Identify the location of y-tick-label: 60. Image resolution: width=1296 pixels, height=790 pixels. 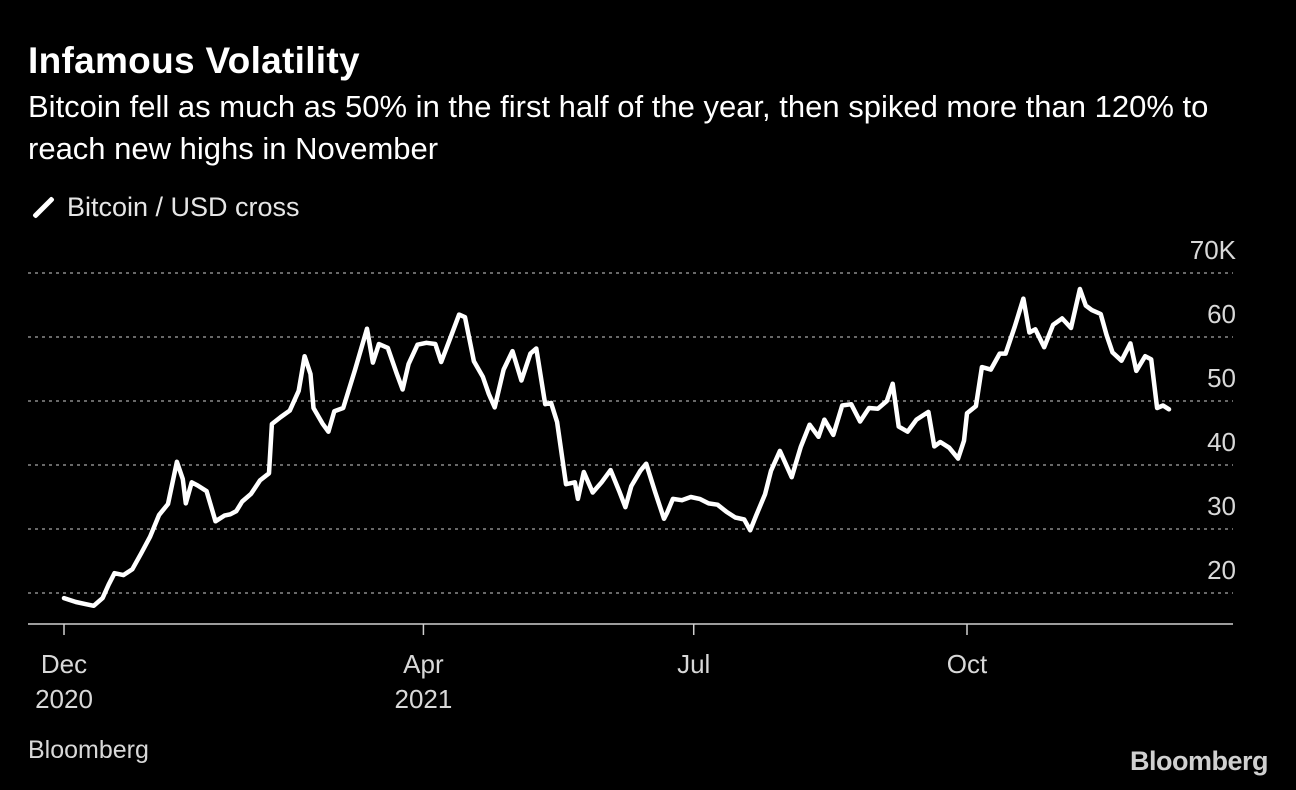
(1221, 314).